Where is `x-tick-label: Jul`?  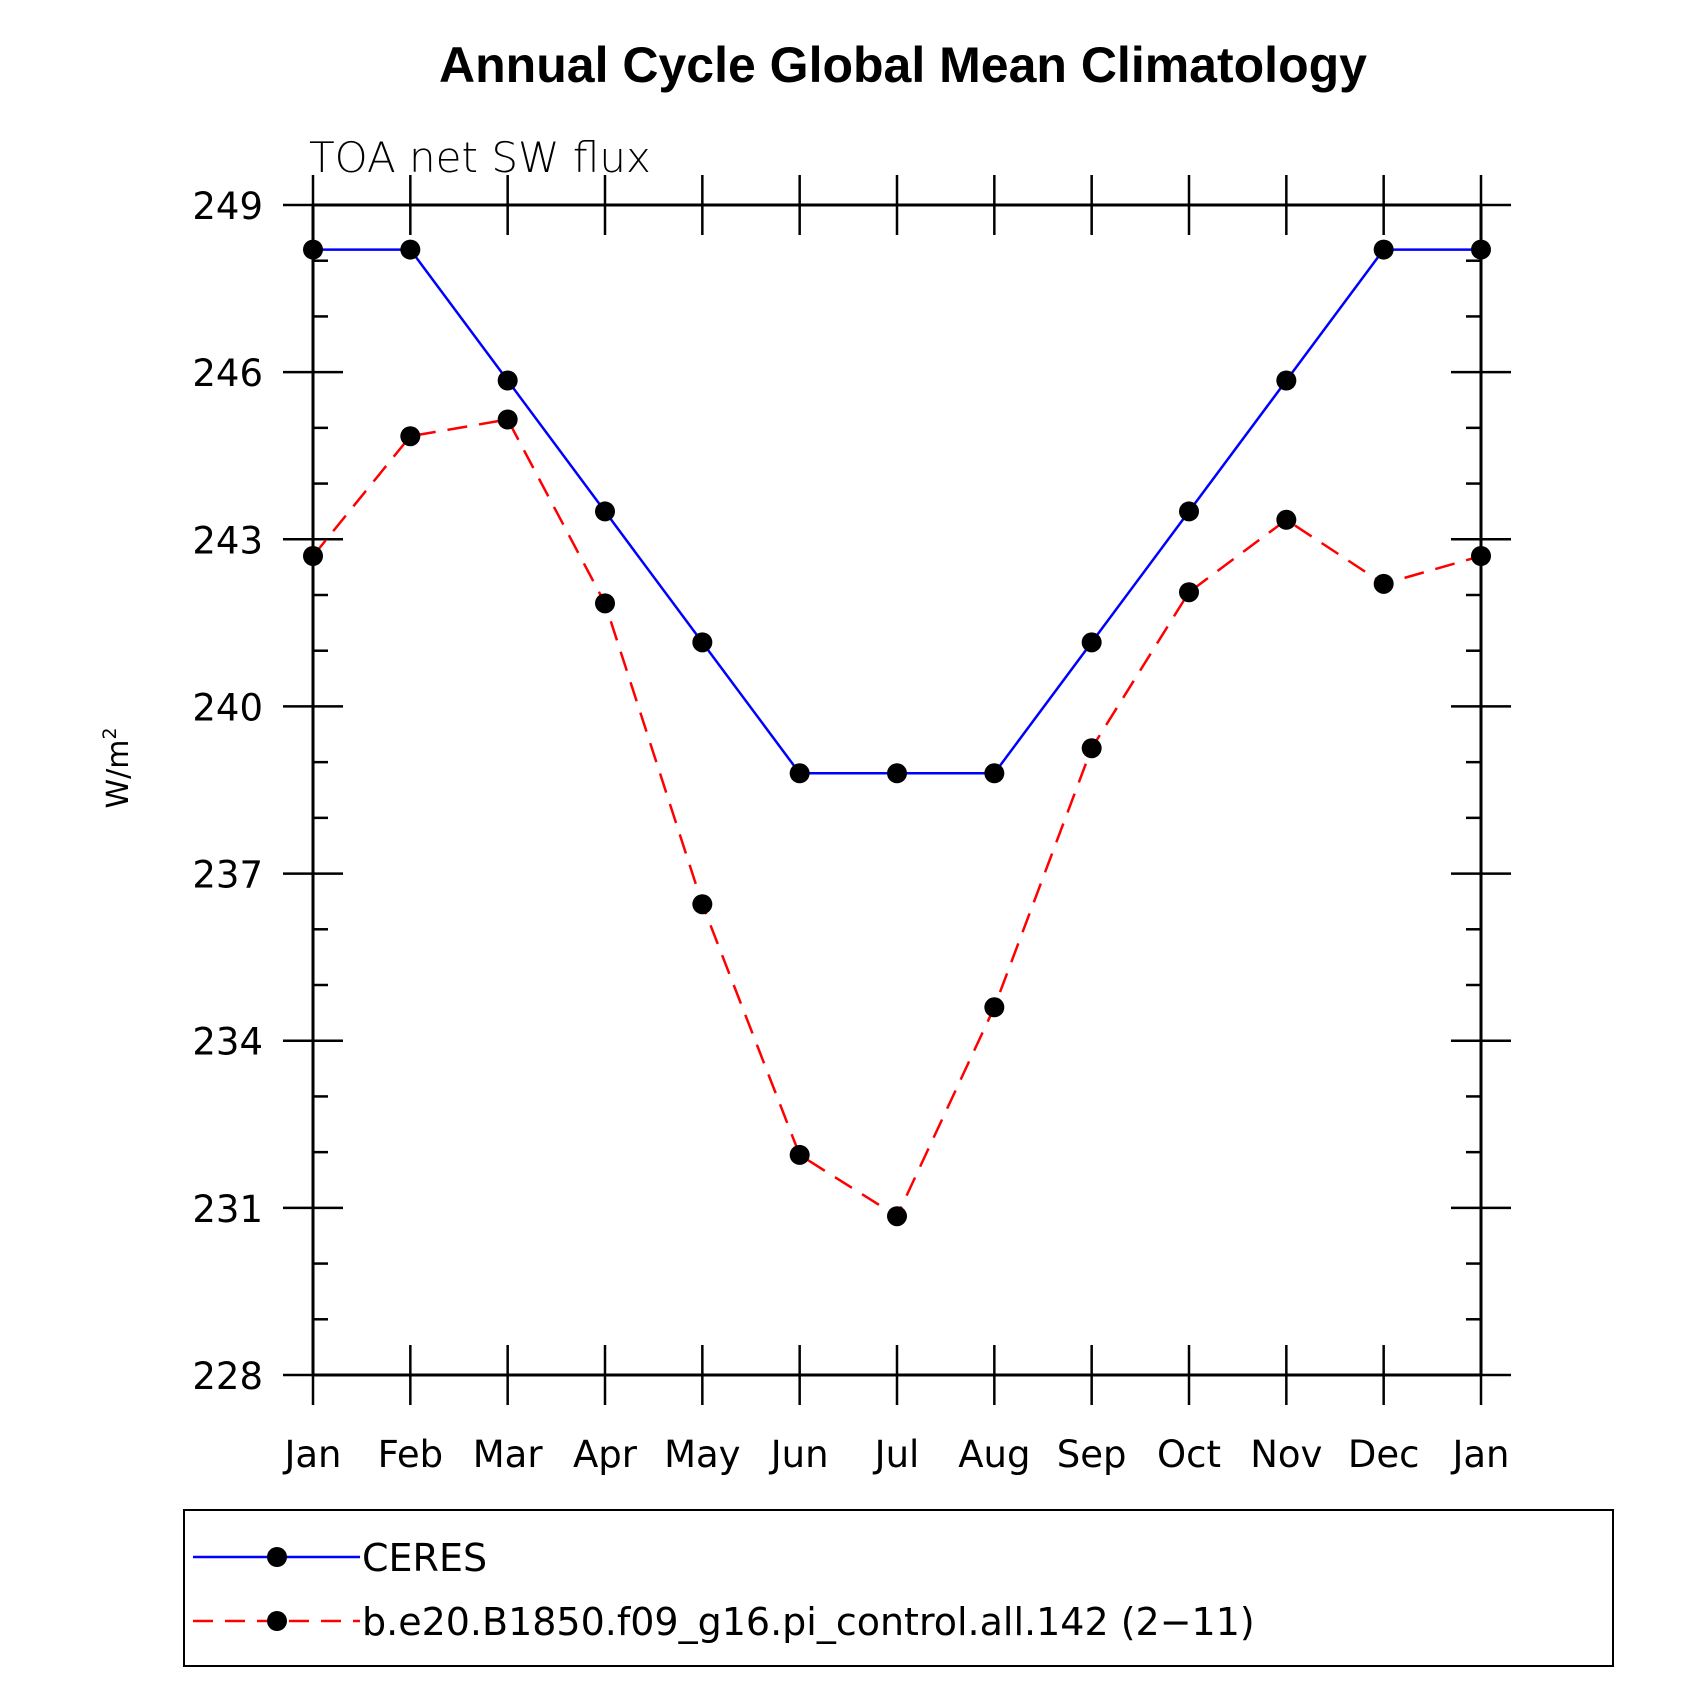 x-tick-label: Jul is located at coordinates (896, 1454).